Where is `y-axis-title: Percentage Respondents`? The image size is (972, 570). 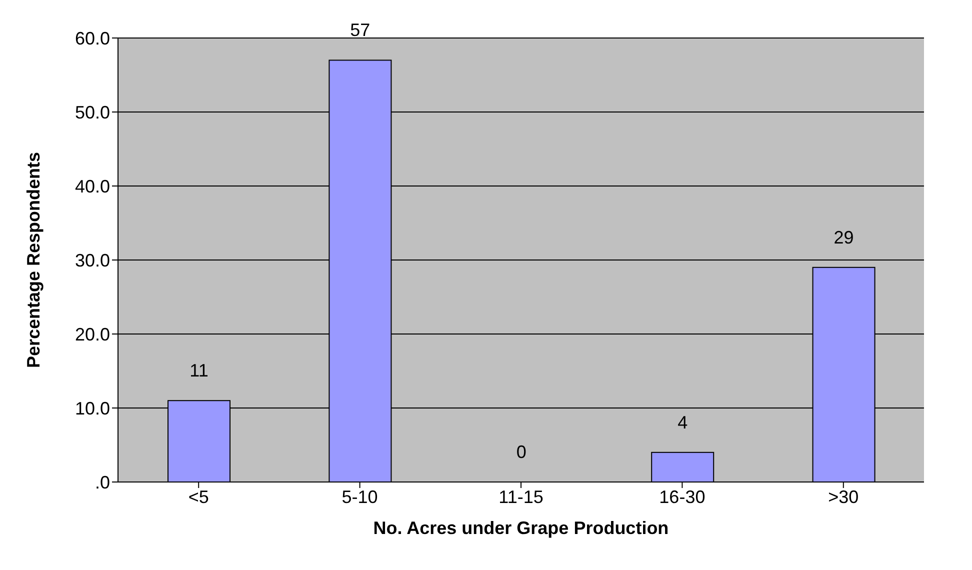
y-axis-title: Percentage Respondents is located at coordinates (33, 260).